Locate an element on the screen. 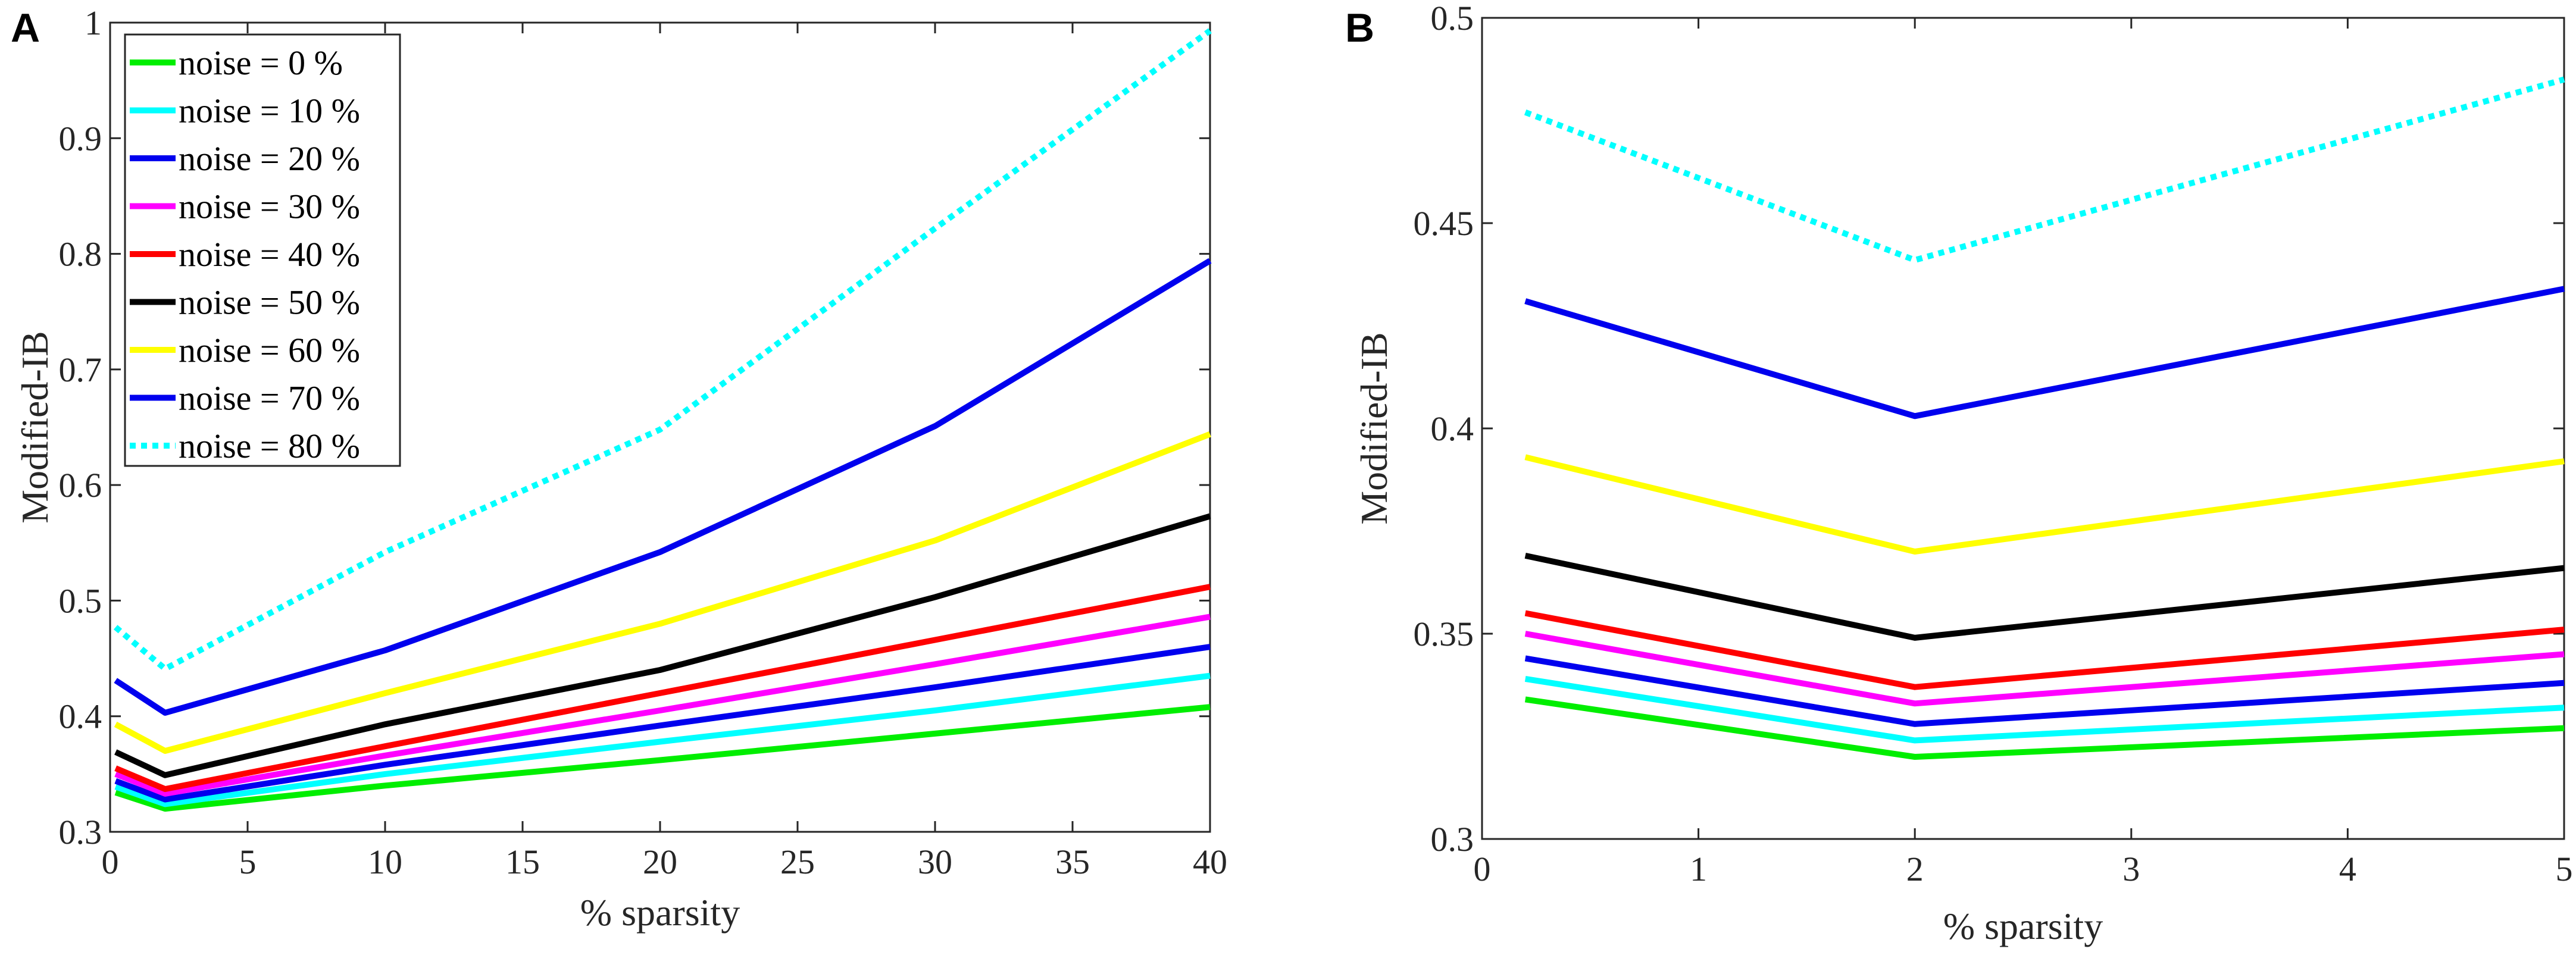 The height and width of the screenshot is (955, 2576). legend-label: noise = 70 % is located at coordinates (269, 398).